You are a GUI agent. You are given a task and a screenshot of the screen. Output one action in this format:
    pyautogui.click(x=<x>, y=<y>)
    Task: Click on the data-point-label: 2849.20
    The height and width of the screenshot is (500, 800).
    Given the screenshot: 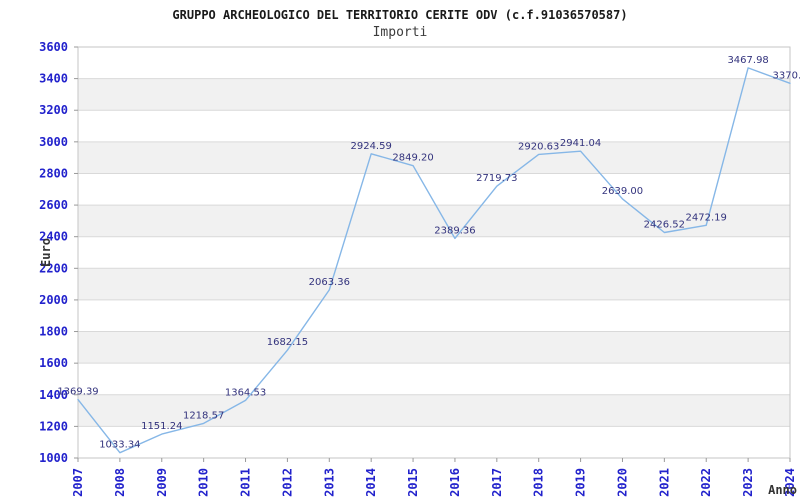 What is the action you would take?
    pyautogui.click(x=412, y=158)
    